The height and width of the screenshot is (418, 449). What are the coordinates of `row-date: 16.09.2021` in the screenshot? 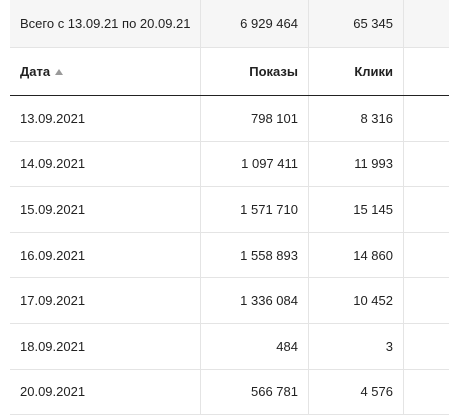 It's located at (53, 255).